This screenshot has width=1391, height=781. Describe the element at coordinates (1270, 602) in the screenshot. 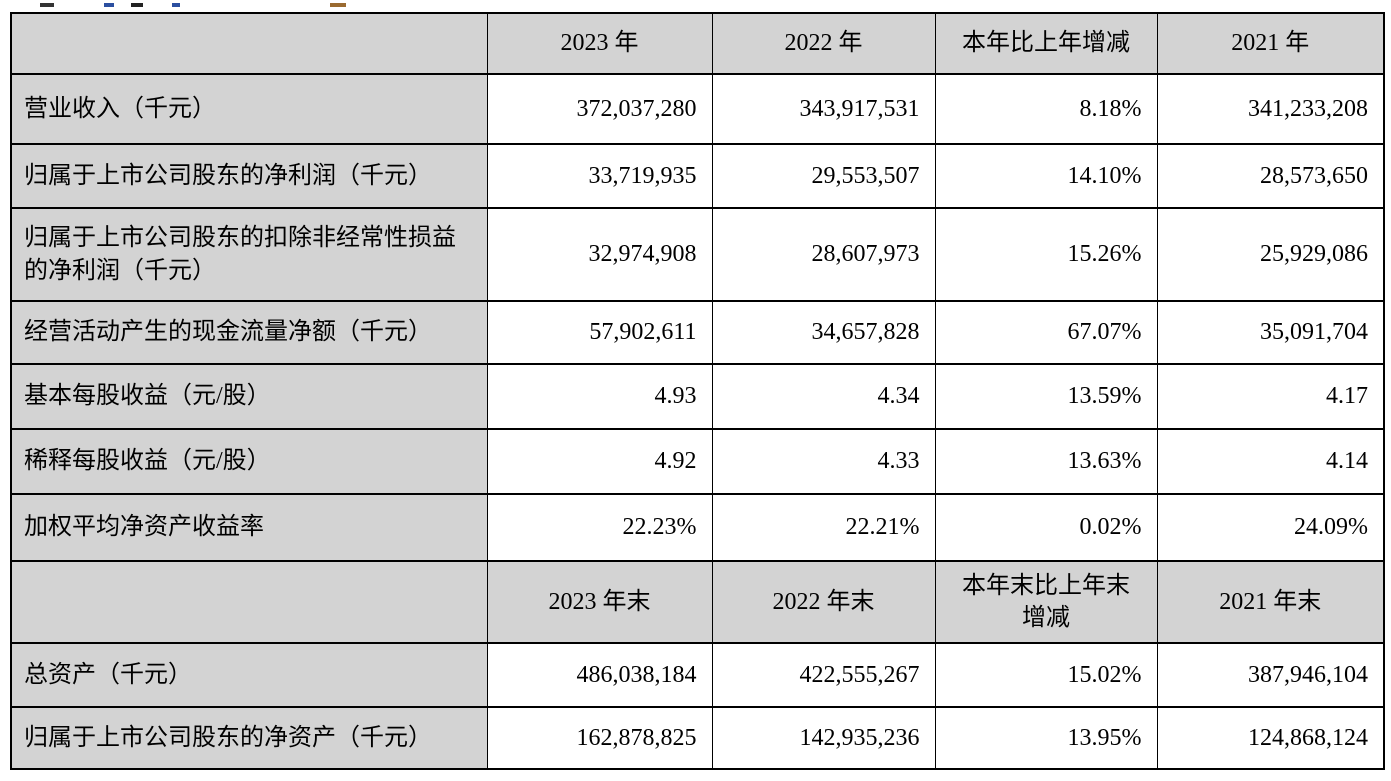

I see `header-cell-2021-end: 2021 年末` at that location.